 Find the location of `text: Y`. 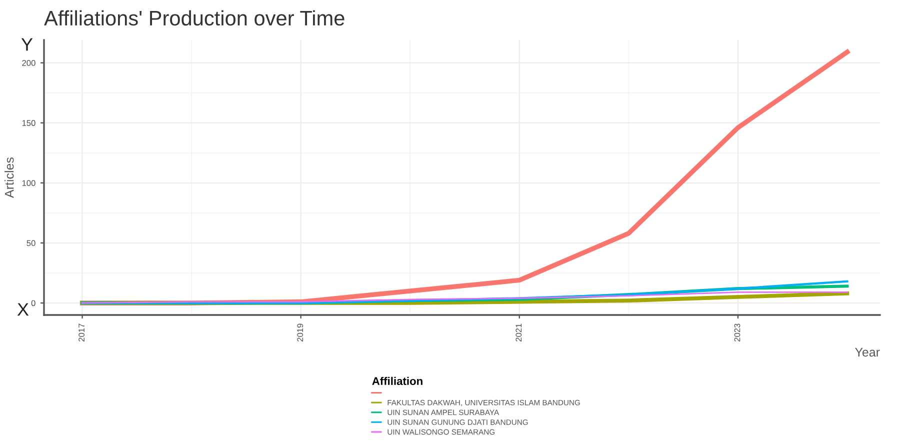

text: Y is located at coordinates (27, 44).